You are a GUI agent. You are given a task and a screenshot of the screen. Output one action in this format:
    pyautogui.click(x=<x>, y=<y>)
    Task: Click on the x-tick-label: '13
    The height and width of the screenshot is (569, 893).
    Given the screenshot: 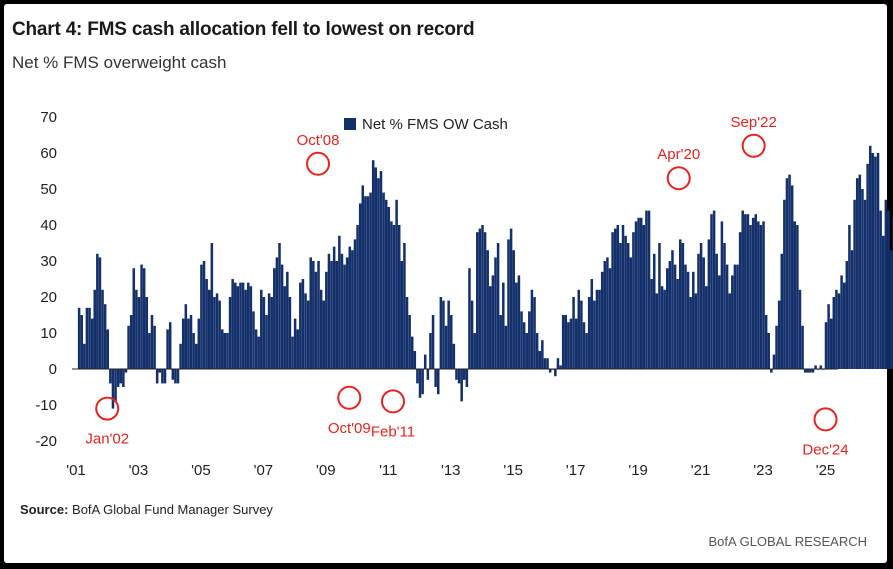 What is the action you would take?
    pyautogui.click(x=451, y=470)
    